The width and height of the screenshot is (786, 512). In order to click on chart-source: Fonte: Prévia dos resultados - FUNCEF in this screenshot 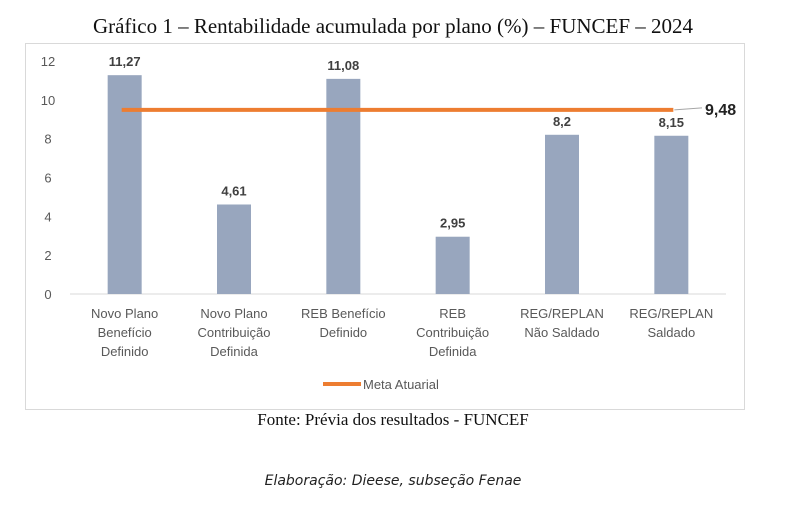, I will do `click(393, 419)`.